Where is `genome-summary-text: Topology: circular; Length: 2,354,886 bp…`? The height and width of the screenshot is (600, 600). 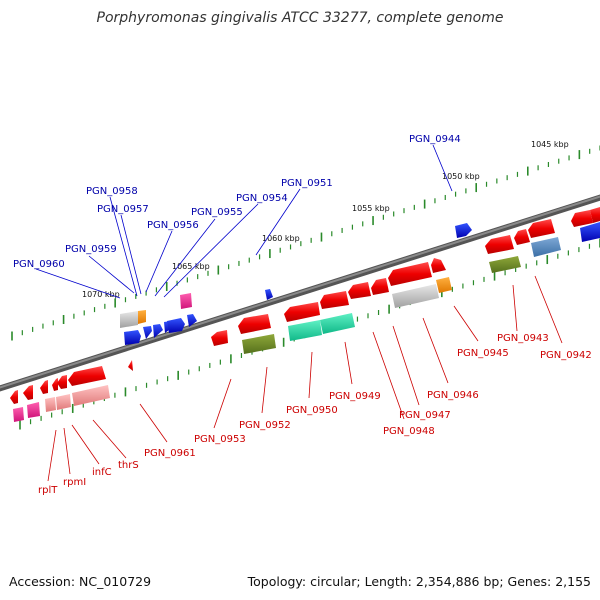
genome-summary-text: Topology: circular; Length: 2,354,886 bp… is located at coordinates (419, 581).